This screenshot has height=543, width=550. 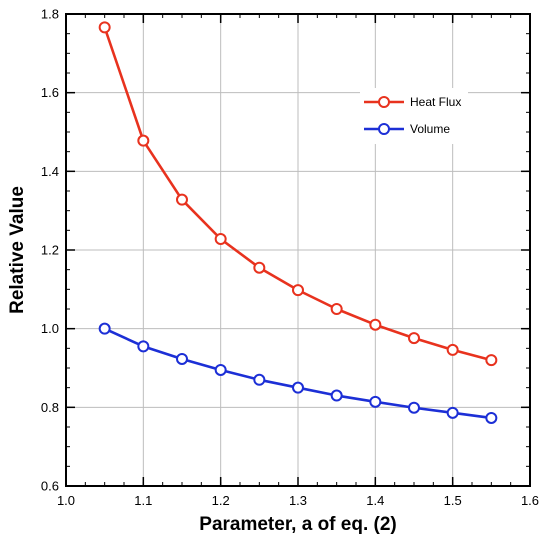 What do you see at coordinates (530, 500) in the screenshot?
I see `x-tick-label: 1.6` at bounding box center [530, 500].